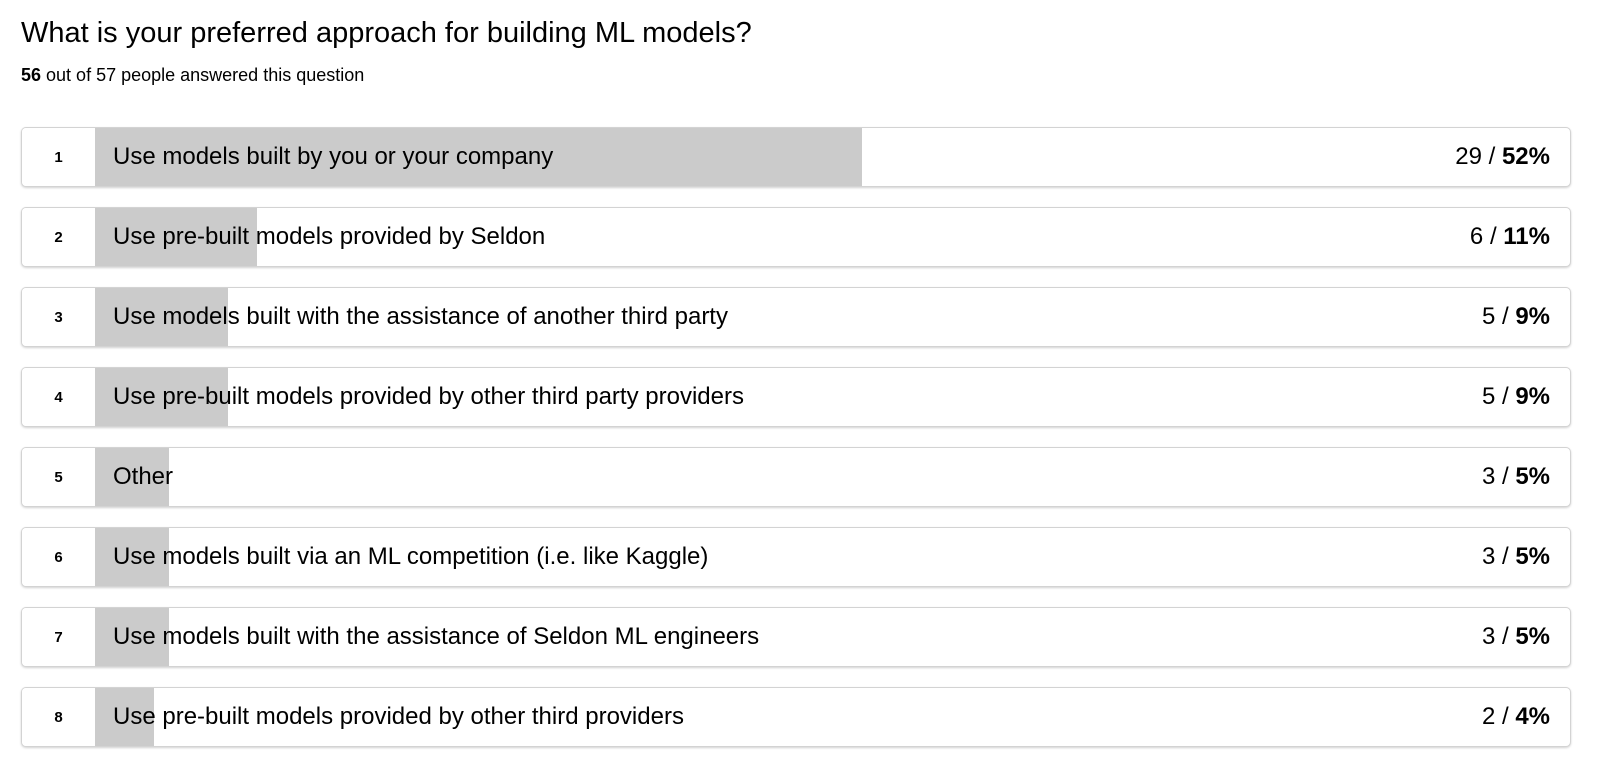  What do you see at coordinates (58, 477) in the screenshot?
I see `result-rank: 5` at bounding box center [58, 477].